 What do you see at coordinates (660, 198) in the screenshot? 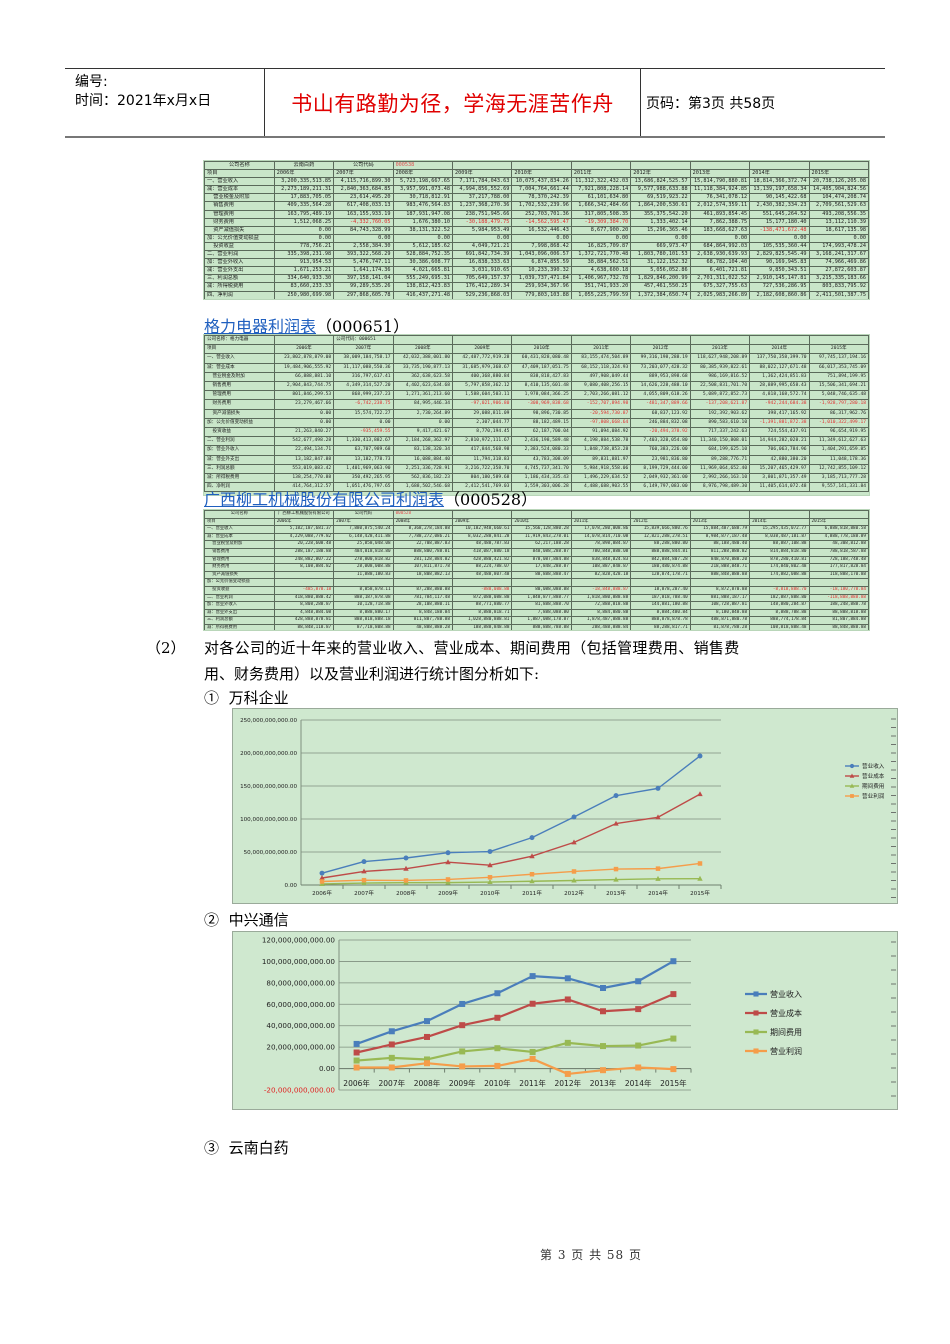
I see `value-cell: 69,519,923.22` at bounding box center [660, 198].